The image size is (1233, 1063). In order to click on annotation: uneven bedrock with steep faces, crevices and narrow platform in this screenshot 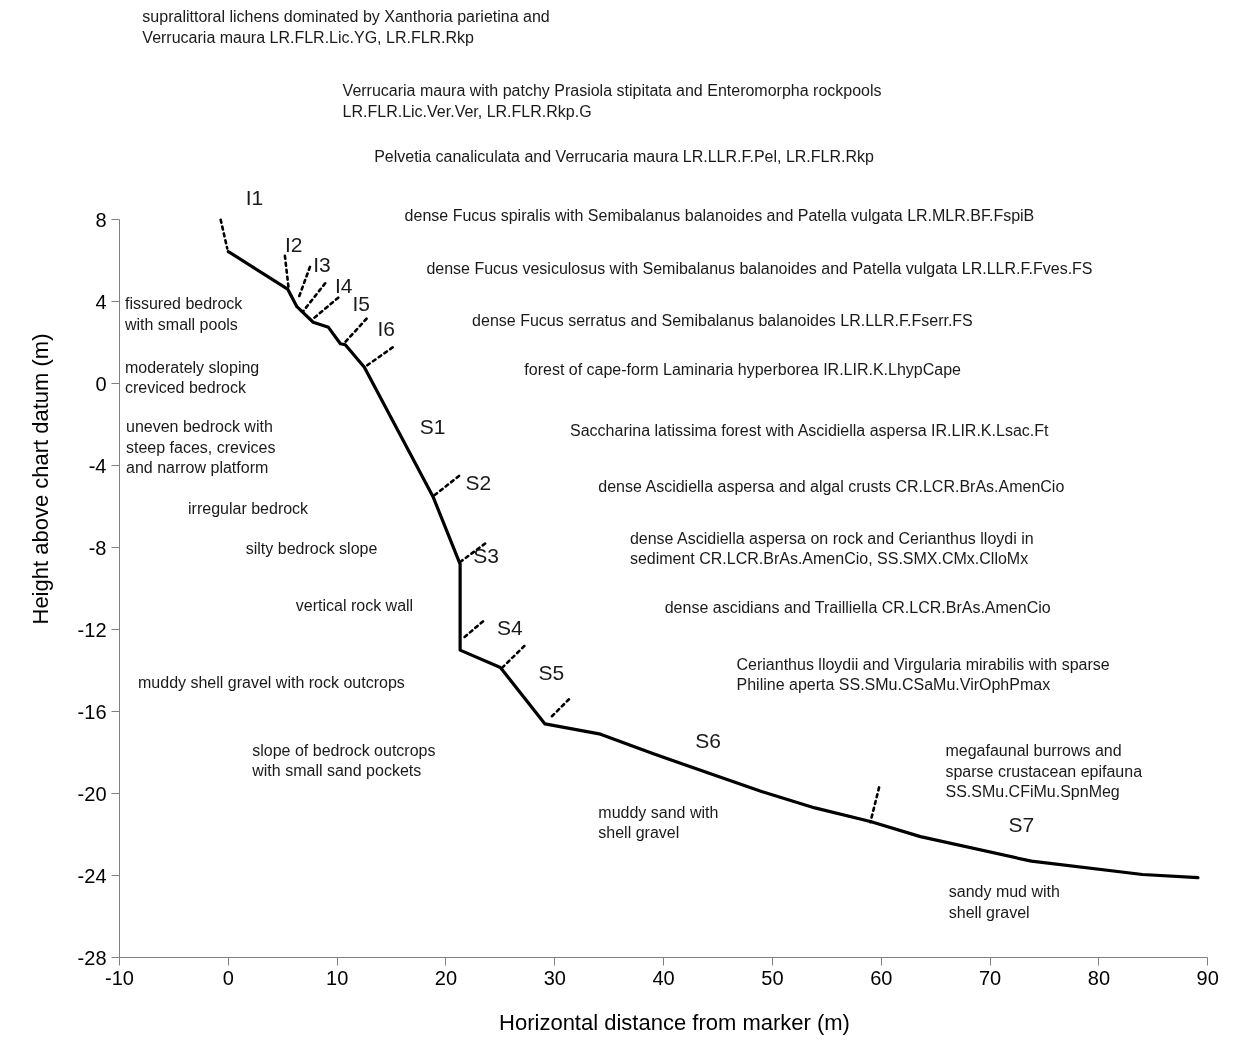, I will do `click(201, 447)`.